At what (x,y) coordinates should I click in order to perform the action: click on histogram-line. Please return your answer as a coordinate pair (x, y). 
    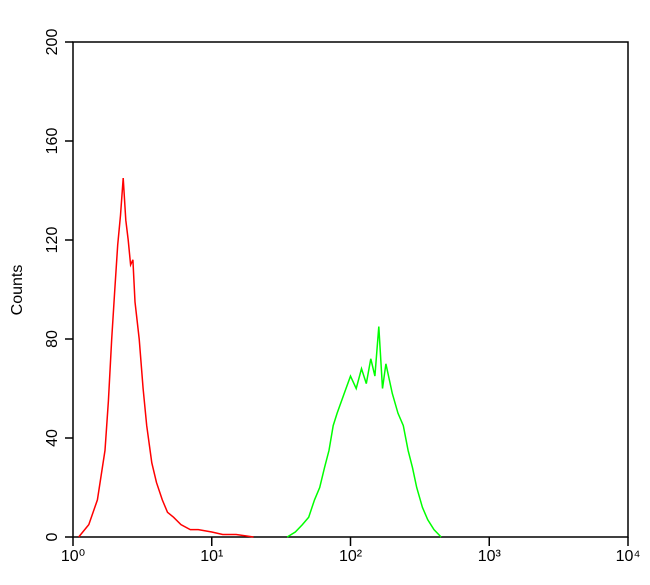
    Looking at the image, I should click on (364, 432).